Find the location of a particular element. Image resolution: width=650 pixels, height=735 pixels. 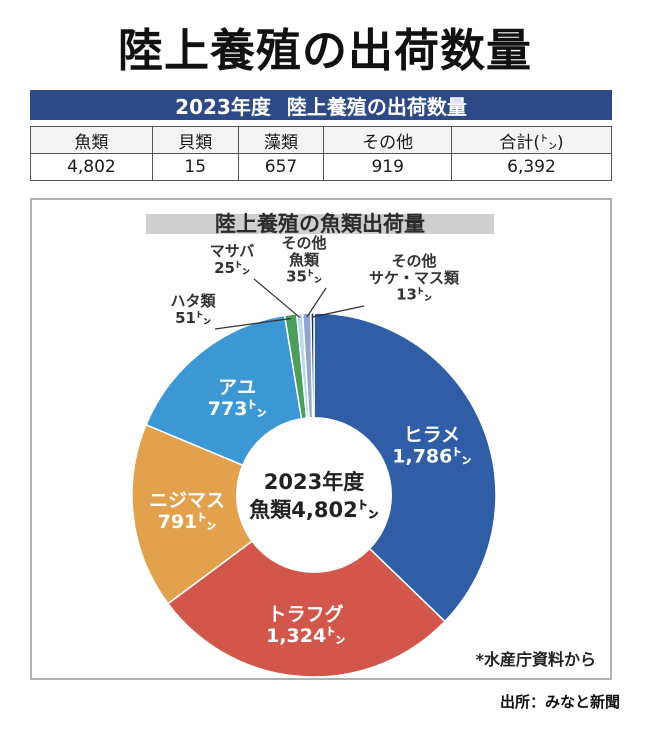

chart-title-underlay is located at coordinates (320, 224).